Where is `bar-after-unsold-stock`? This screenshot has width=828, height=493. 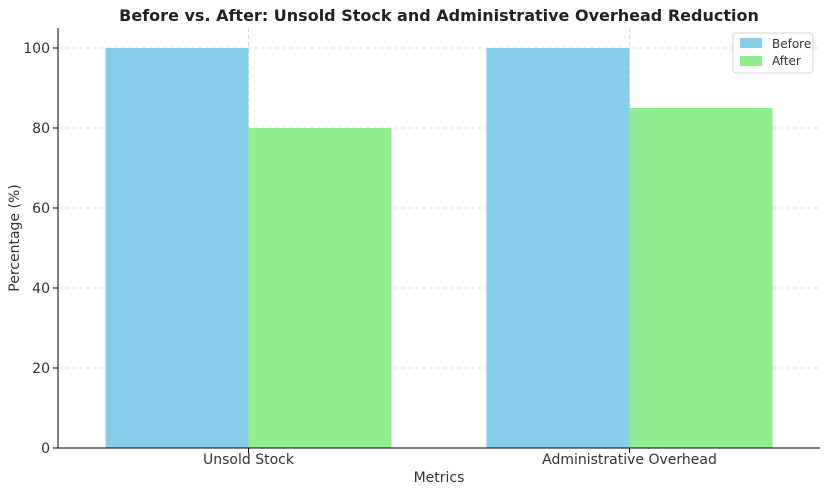 bar-after-unsold-stock is located at coordinates (320, 288).